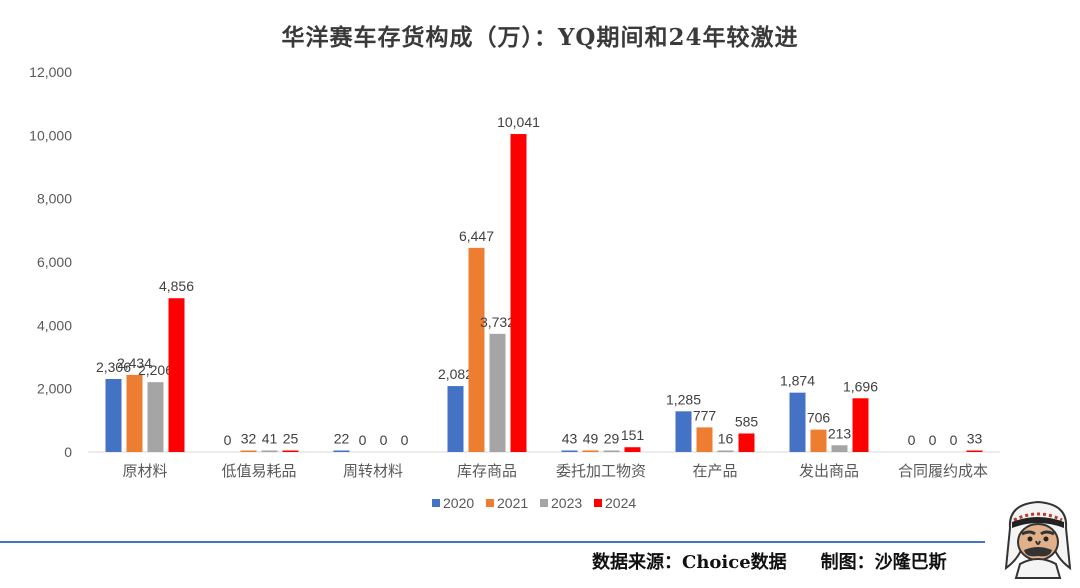 This screenshot has width=1080, height=588. What do you see at coordinates (497, 322) in the screenshot?
I see `data-label: 3,732` at bounding box center [497, 322].